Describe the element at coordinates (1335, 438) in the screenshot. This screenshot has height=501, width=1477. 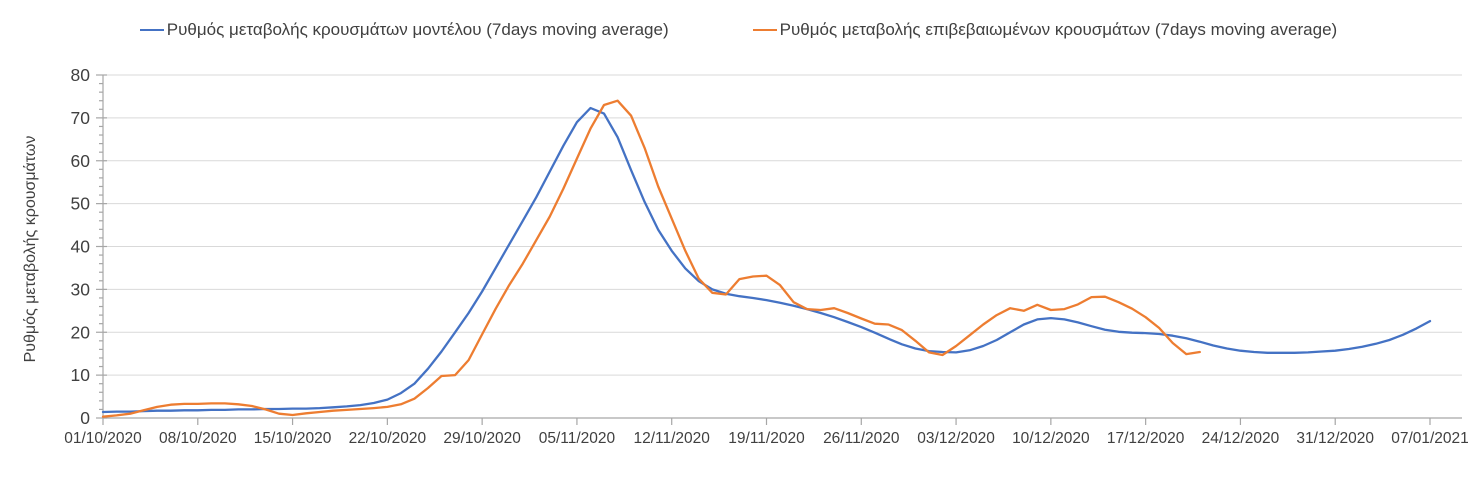
I see `x-tick-label: 31/12/2020` at that location.